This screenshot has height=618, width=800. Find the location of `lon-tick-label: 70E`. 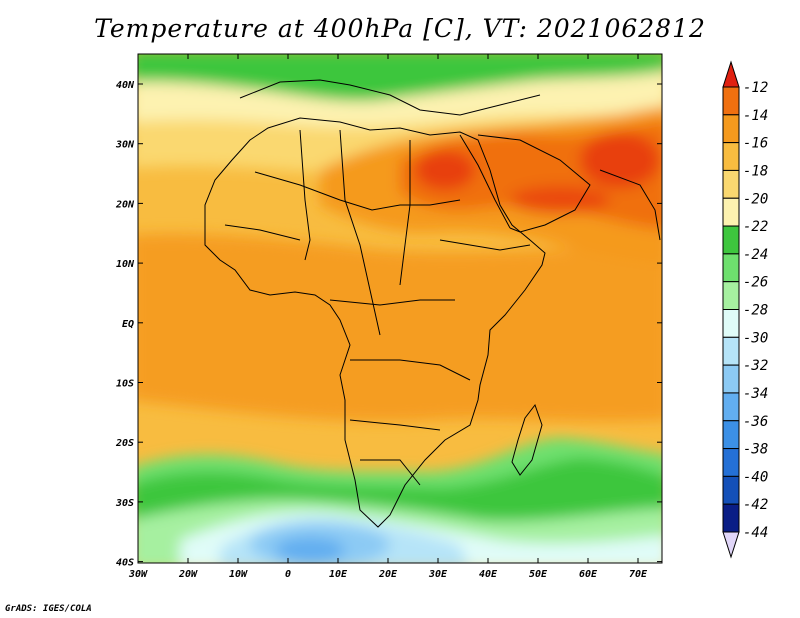

lon-tick-label: 70E is located at coordinates (638, 574).